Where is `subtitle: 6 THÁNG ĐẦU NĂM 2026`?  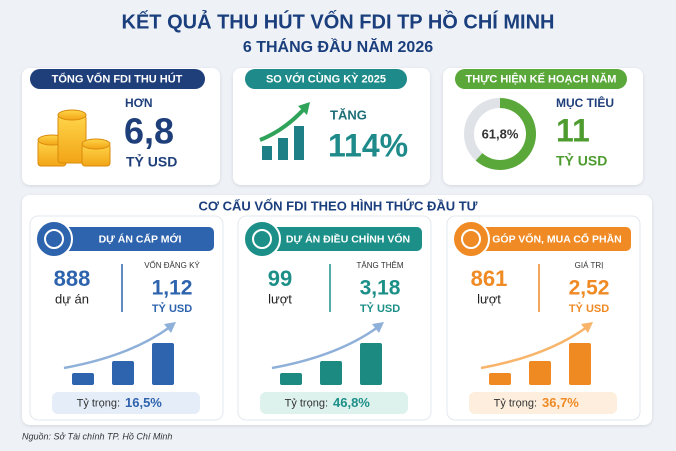 subtitle: 6 THÁNG ĐẦU NĂM 2026 is located at coordinates (338, 46).